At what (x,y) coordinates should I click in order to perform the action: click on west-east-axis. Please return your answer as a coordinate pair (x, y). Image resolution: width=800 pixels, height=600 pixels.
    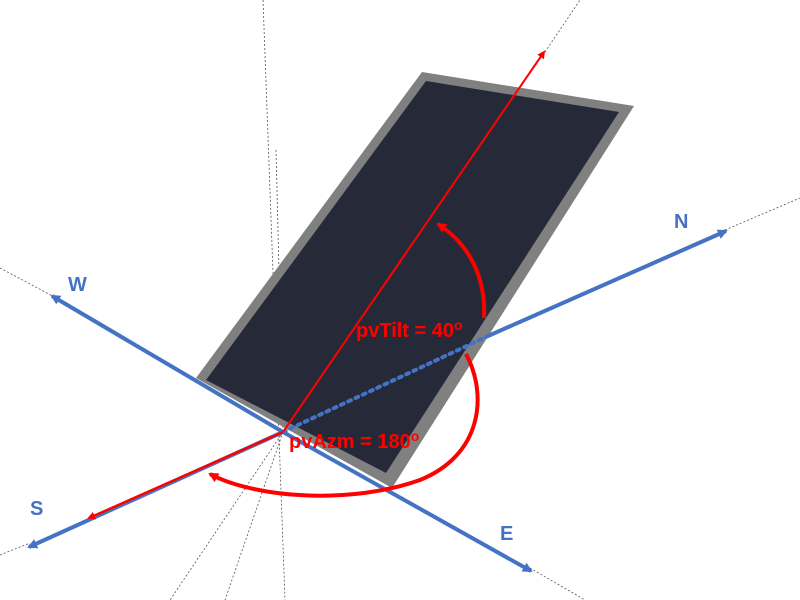
    Looking at the image, I should click on (167, 364).